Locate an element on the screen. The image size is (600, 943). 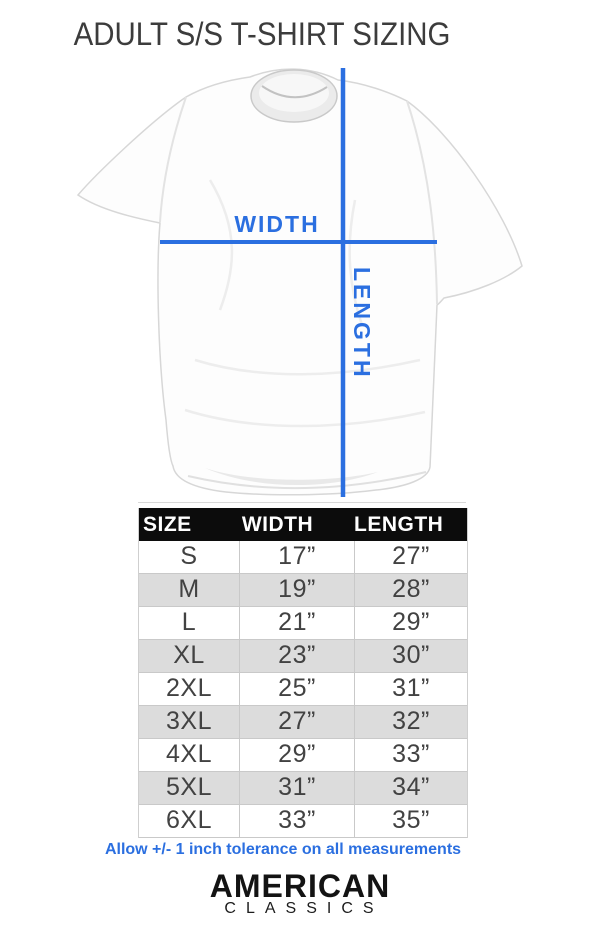
table-row: 4XL 29” 33” is located at coordinates (303, 755).